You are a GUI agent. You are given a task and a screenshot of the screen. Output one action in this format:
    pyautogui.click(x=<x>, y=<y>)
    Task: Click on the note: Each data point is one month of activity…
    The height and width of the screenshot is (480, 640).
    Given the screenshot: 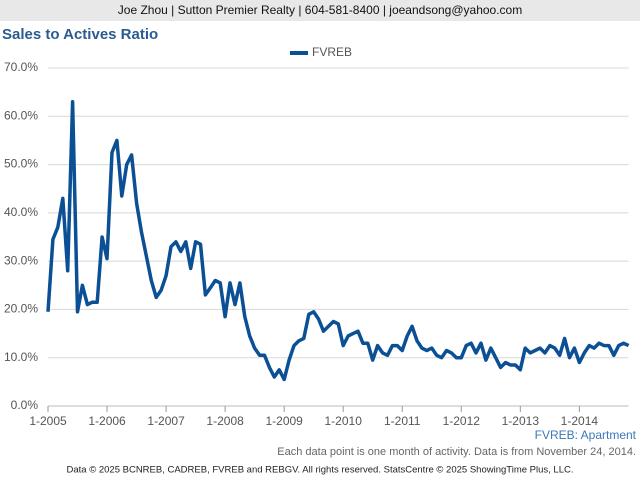 What is the action you would take?
    pyautogui.click(x=456, y=452)
    